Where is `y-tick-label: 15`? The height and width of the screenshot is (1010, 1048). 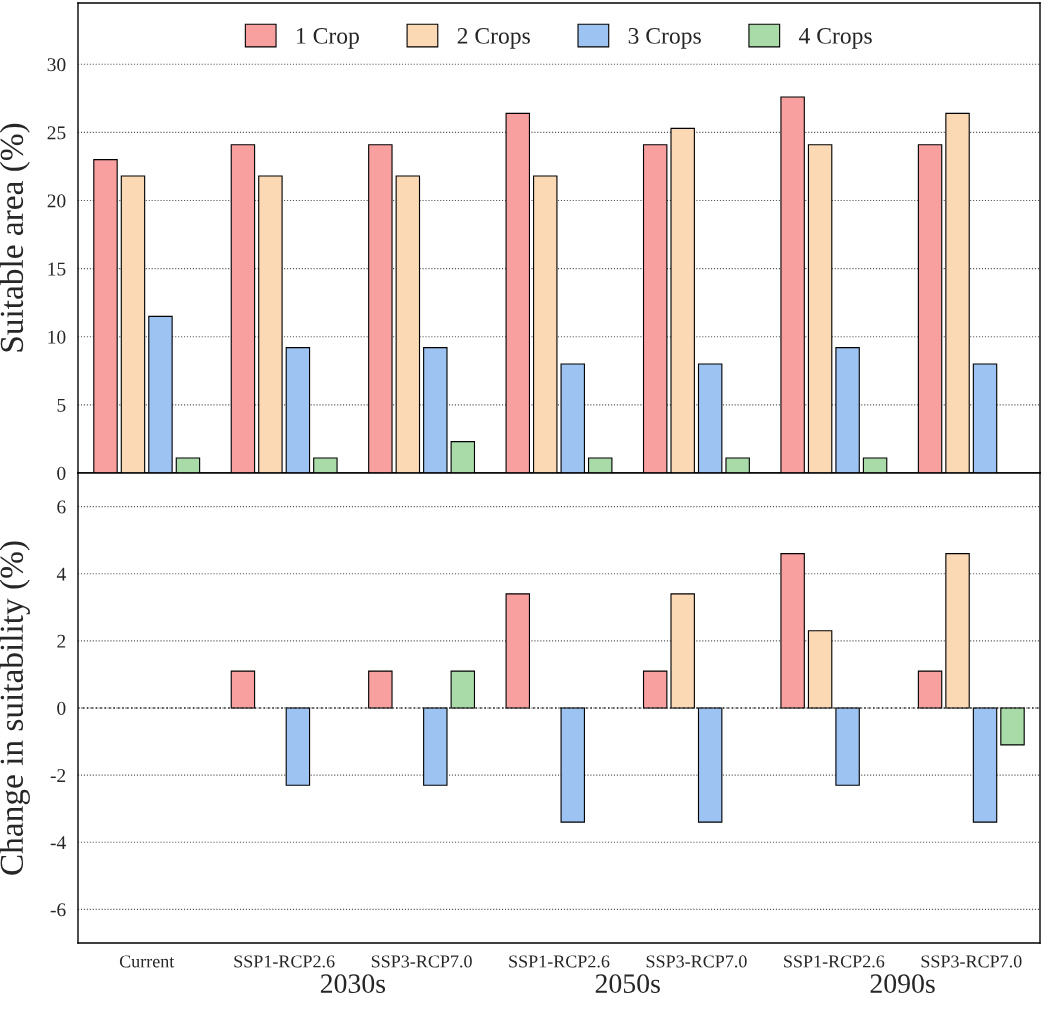 y-tick-label: 15 is located at coordinates (57, 269).